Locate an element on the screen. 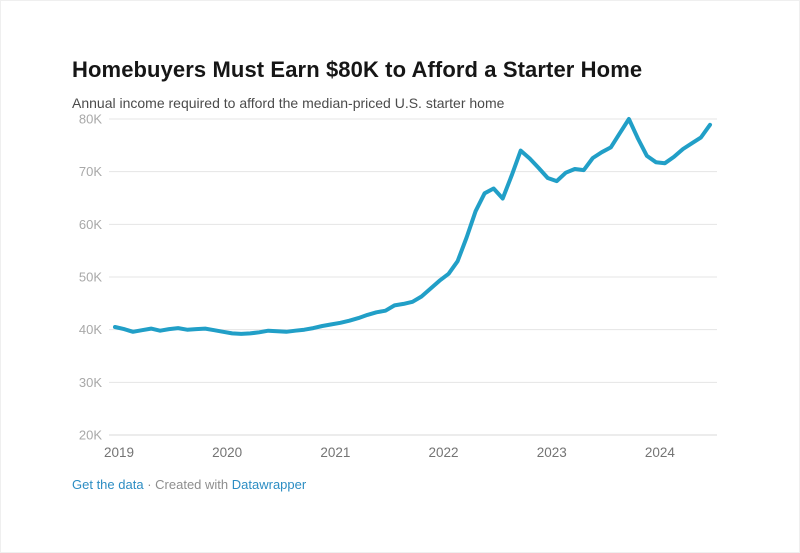  y-tick-label-70K: 70K is located at coordinates (90, 171).